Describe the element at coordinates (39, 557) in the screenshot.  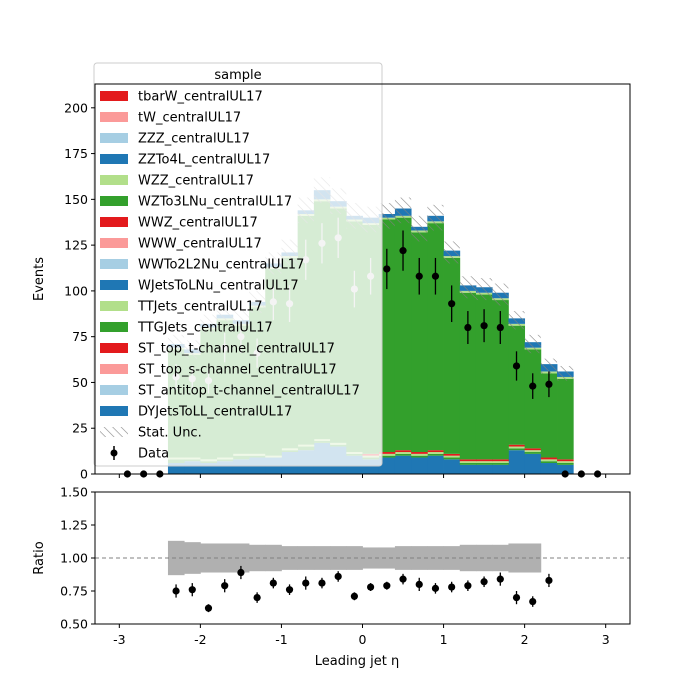
I see `ratio-y-axis-label: Ratio` at that location.